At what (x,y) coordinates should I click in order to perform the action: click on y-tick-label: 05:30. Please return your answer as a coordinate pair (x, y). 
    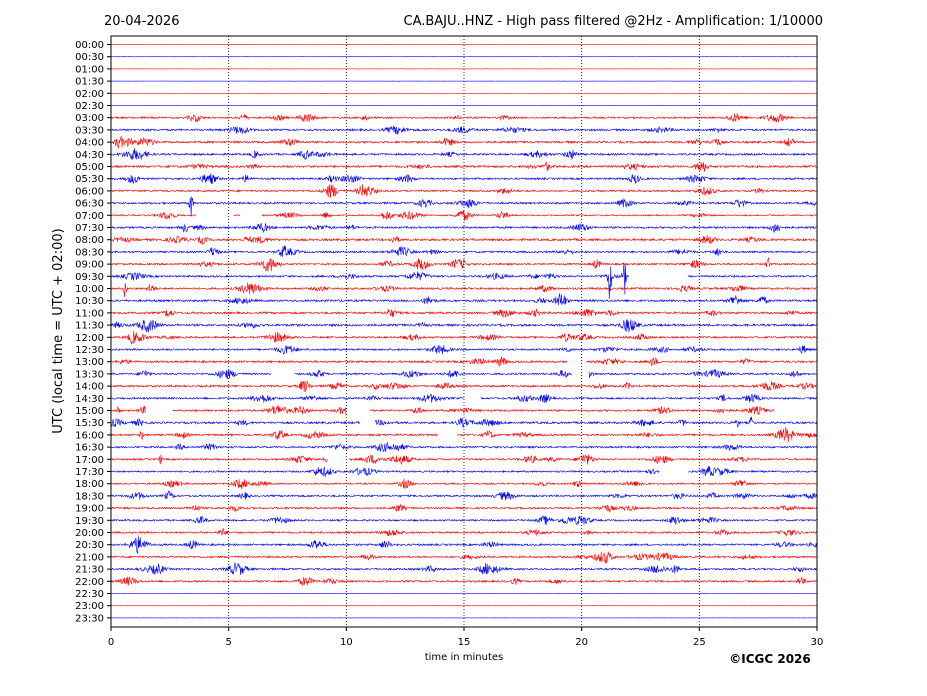
    Looking at the image, I should click on (89, 179).